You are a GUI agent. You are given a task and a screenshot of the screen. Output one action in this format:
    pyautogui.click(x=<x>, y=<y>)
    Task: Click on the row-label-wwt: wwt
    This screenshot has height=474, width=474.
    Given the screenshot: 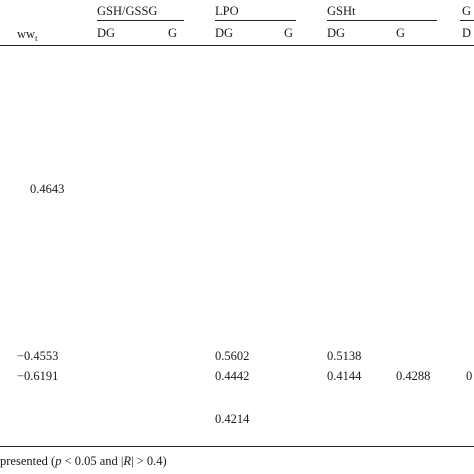 What is the action you would take?
    pyautogui.click(x=27, y=35)
    